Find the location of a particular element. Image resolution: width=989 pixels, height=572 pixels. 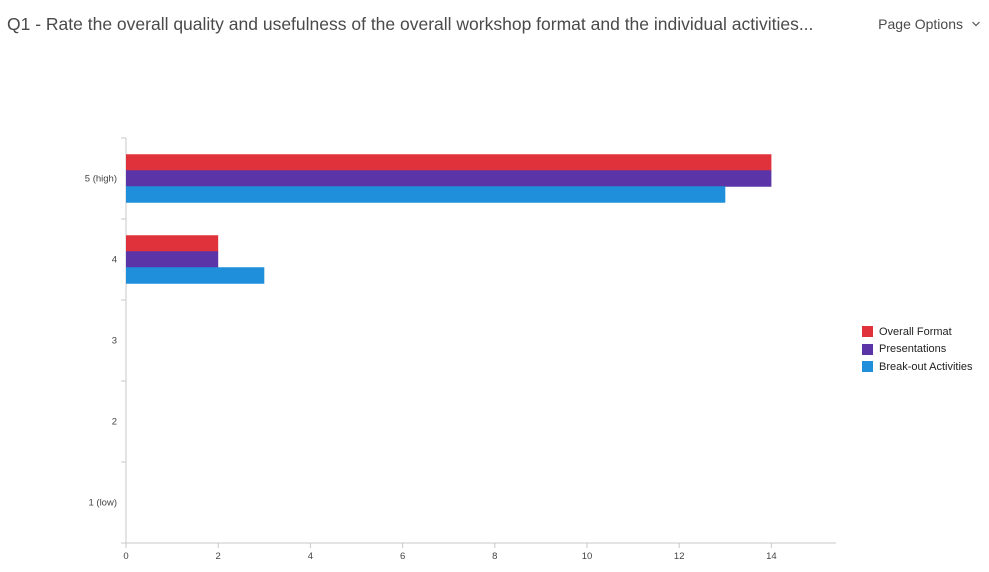

legend-item: Break-out Activities is located at coordinates (924, 367).